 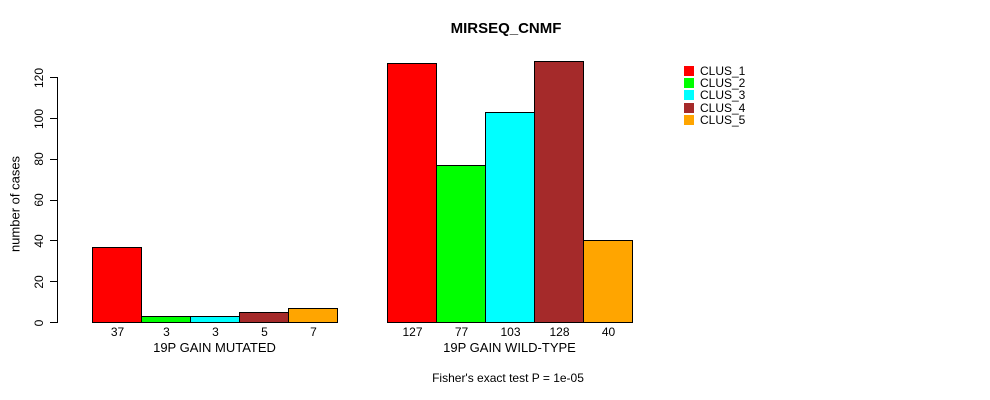 What do you see at coordinates (166, 319) in the screenshot?
I see `bar-clus_2-group1` at bounding box center [166, 319].